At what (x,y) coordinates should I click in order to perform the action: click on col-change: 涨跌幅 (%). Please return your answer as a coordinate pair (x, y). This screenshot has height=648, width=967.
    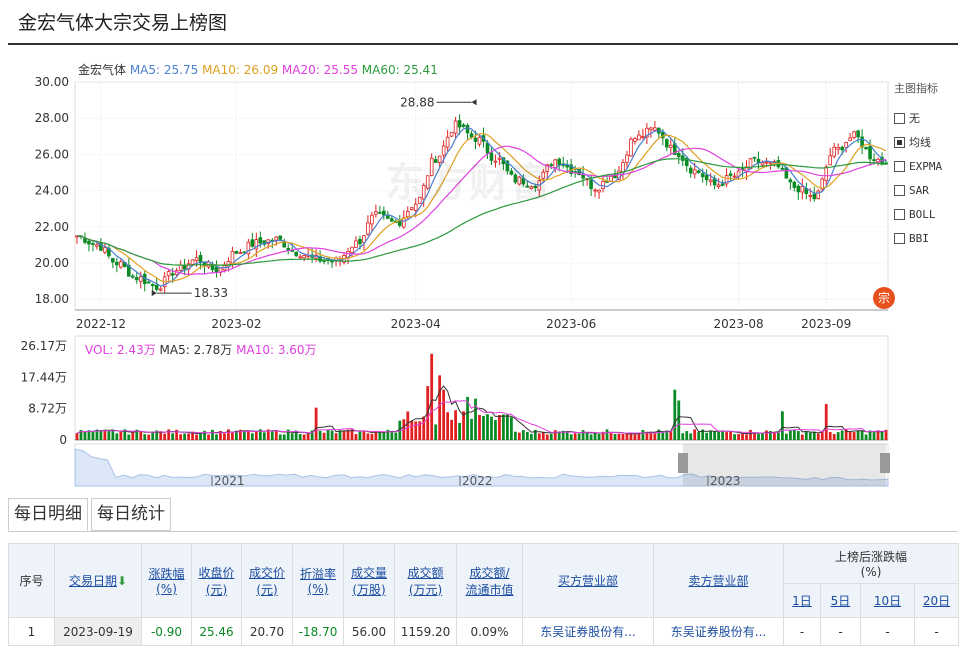
    Looking at the image, I should click on (166, 580).